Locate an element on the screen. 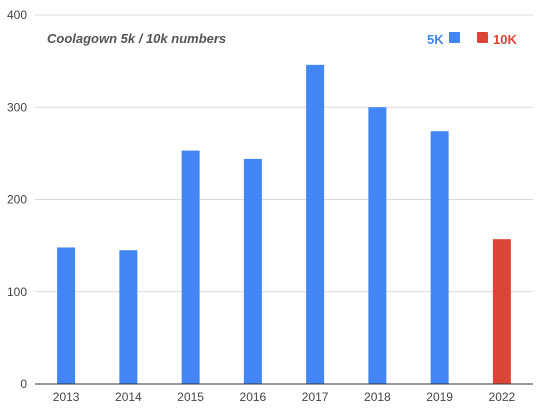  y-tick-label: 0 is located at coordinates (23, 384).